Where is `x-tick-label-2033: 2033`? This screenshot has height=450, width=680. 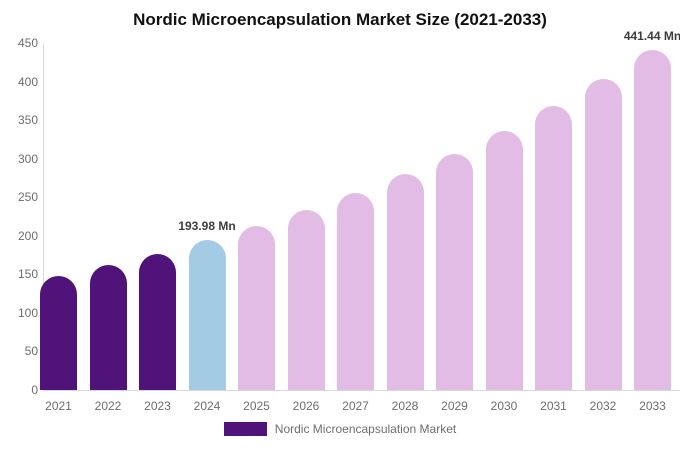
x-tick-label-2033: 2033 is located at coordinates (652, 406).